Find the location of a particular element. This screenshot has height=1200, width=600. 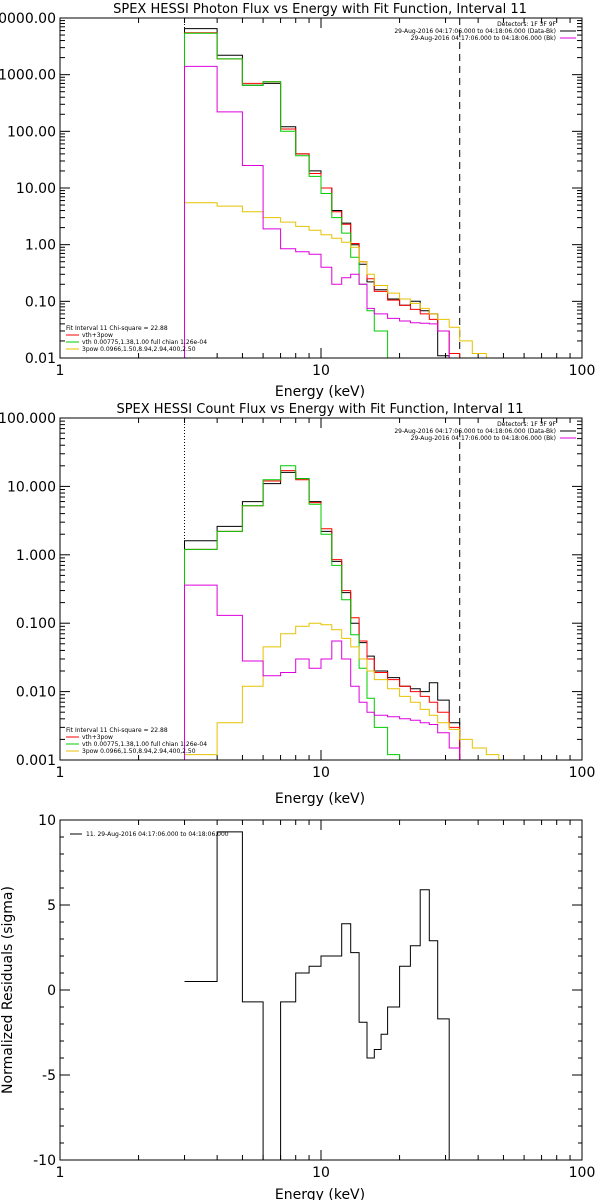

y-tick-label: 0.10 is located at coordinates (40, 302).